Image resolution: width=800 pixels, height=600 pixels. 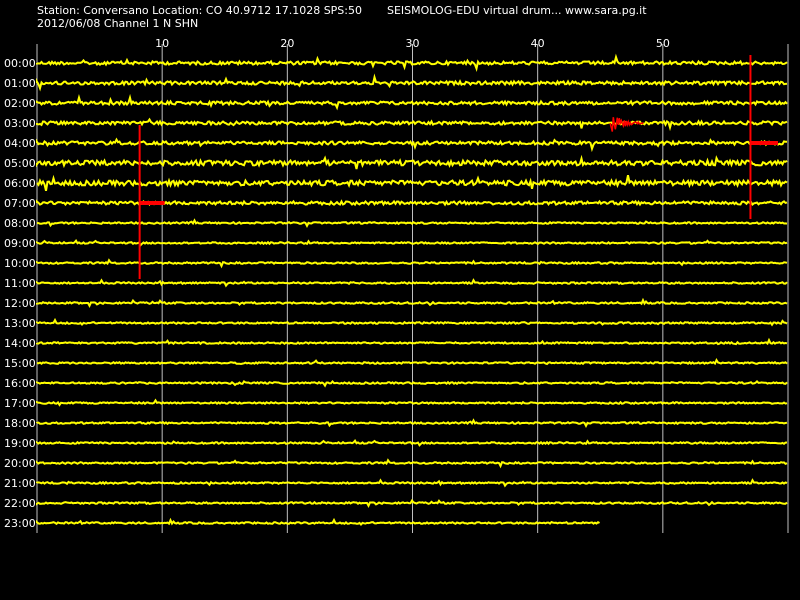 What do you see at coordinates (20, 83) in the screenshot?
I see `hour-label-0100: 01:00` at bounding box center [20, 83].